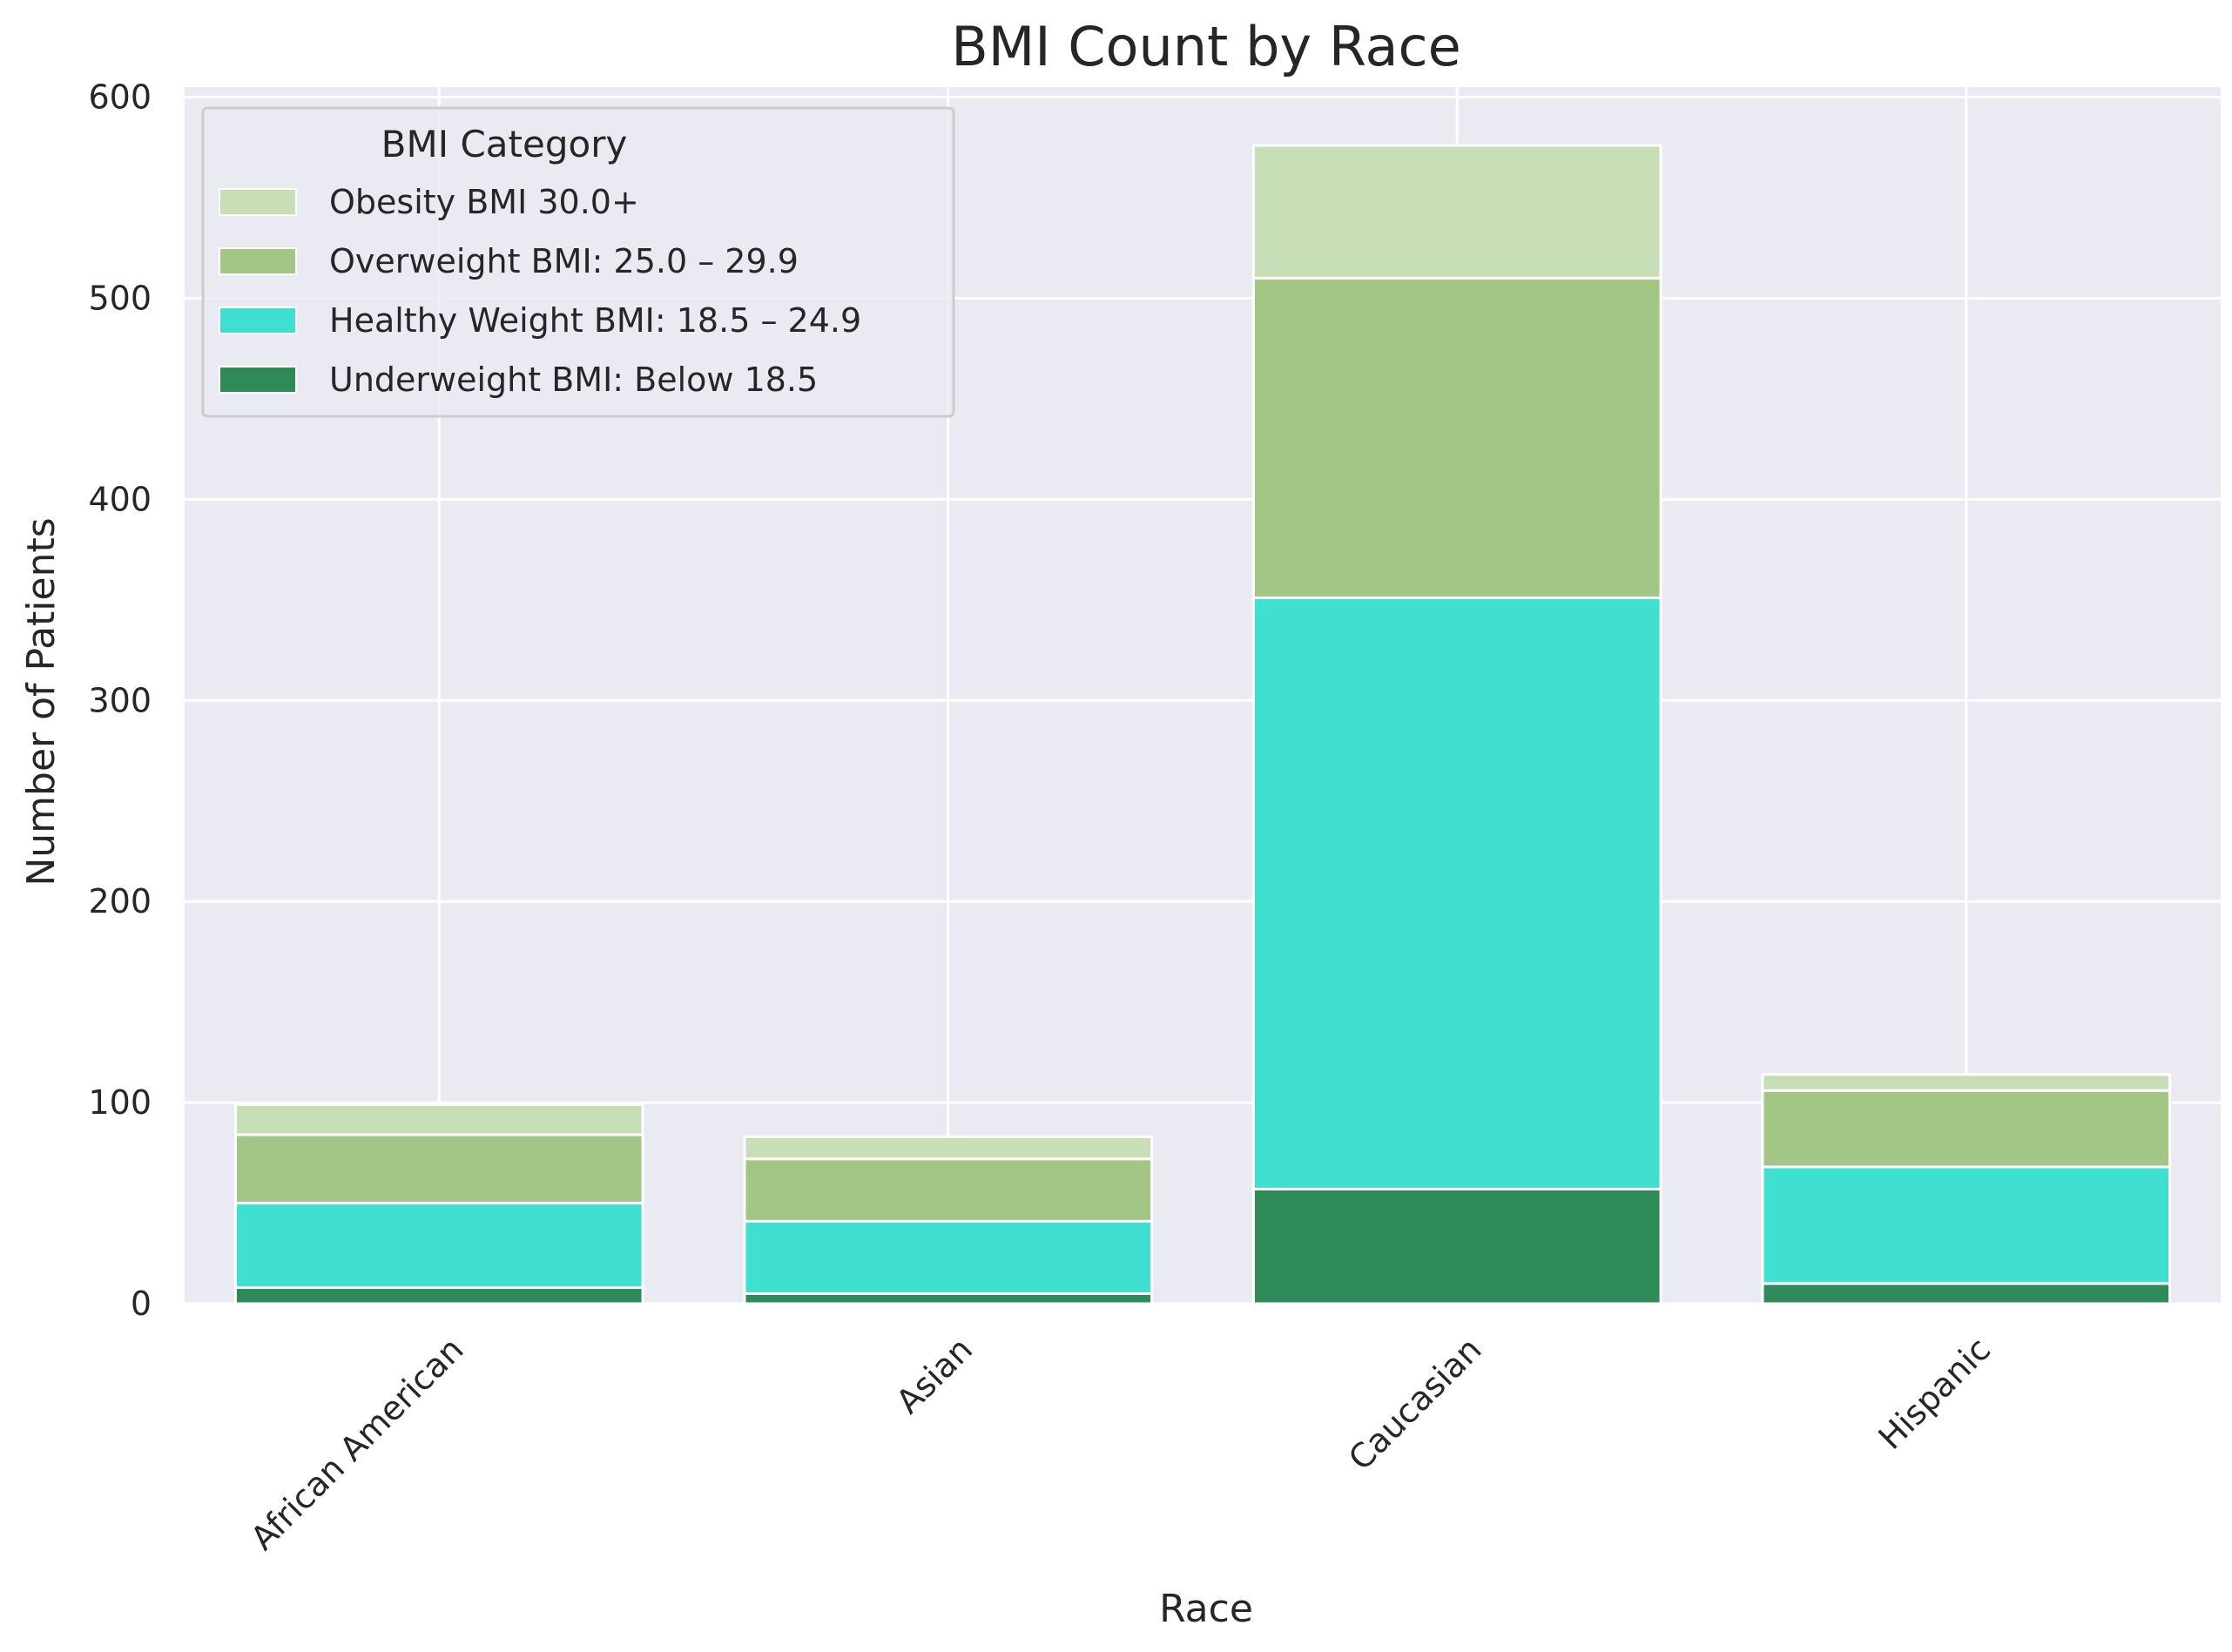  Describe the element at coordinates (1415, 1404) in the screenshot. I see `x-tick-label: Caucasian` at that location.